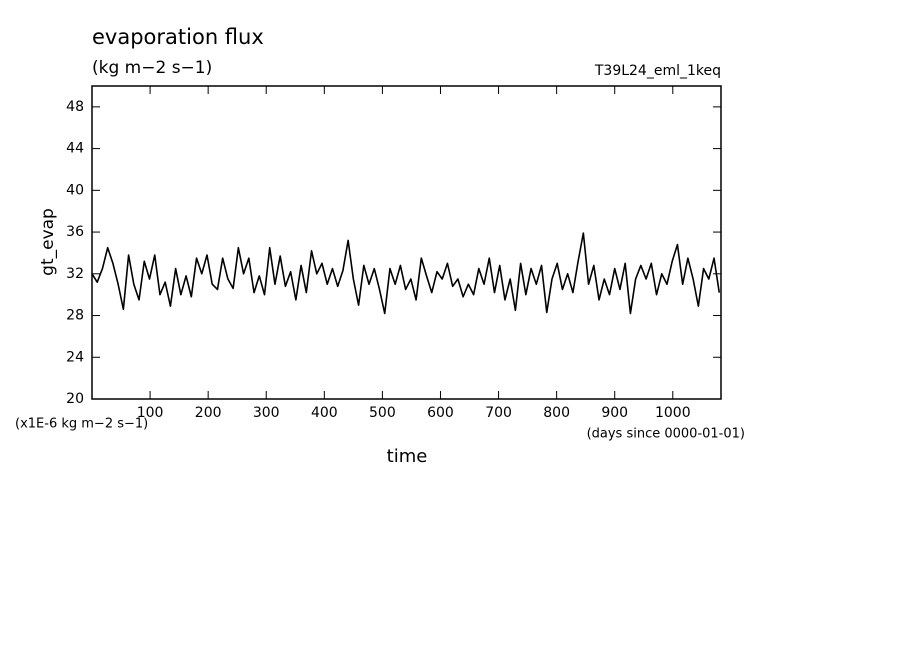 Image resolution: width=904 pixels, height=654 pixels. Describe the element at coordinates (152, 68) in the screenshot. I see `chart-subtitle: (kg m−2 s−1)` at that location.